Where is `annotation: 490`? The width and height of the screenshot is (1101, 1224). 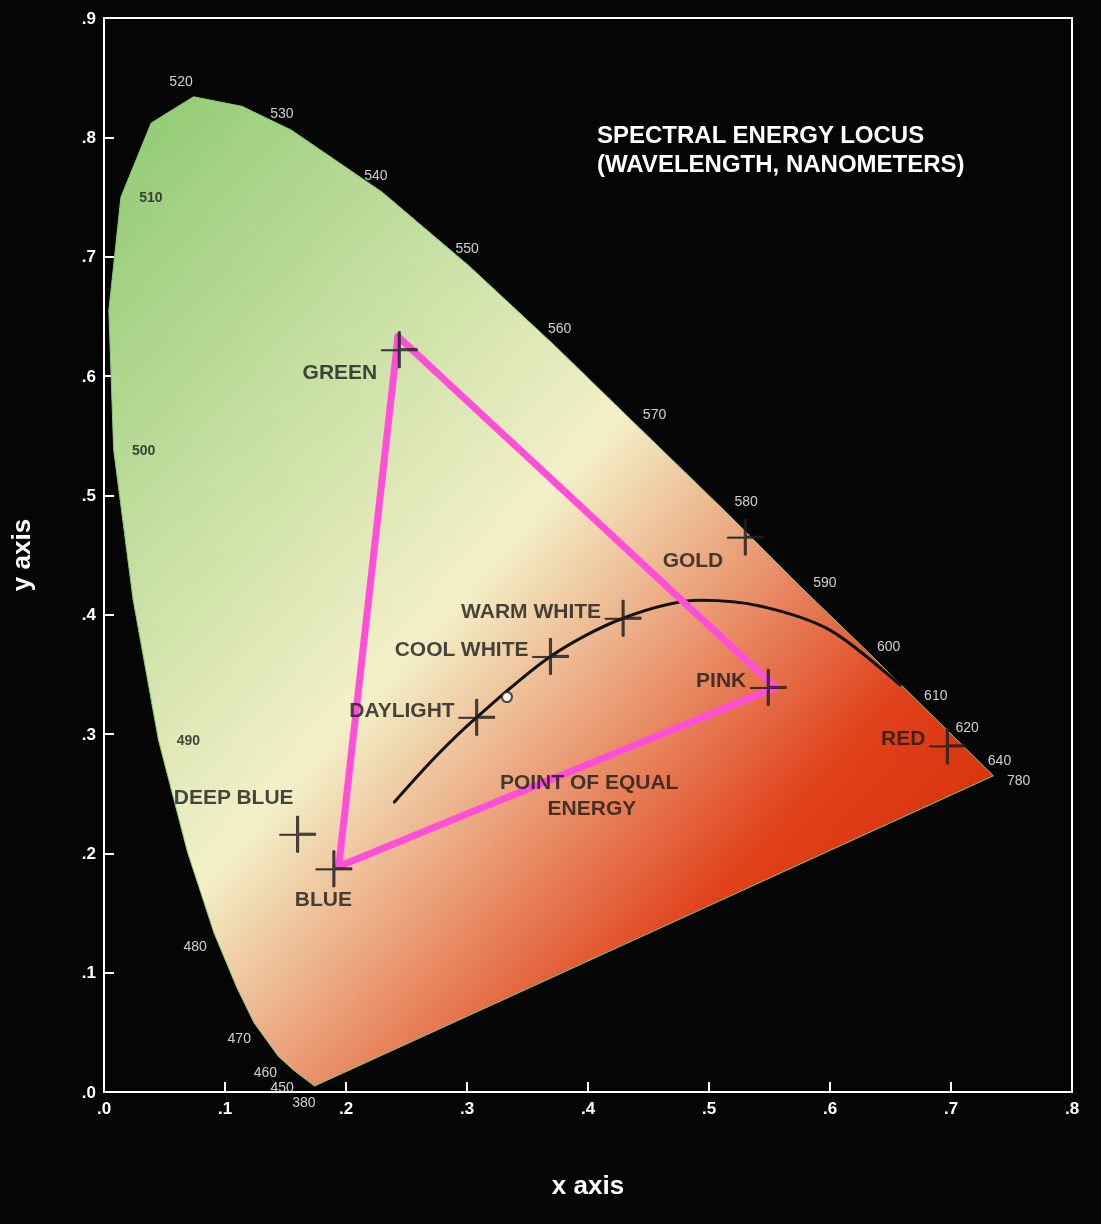 annotation: 490 is located at coordinates (188, 739).